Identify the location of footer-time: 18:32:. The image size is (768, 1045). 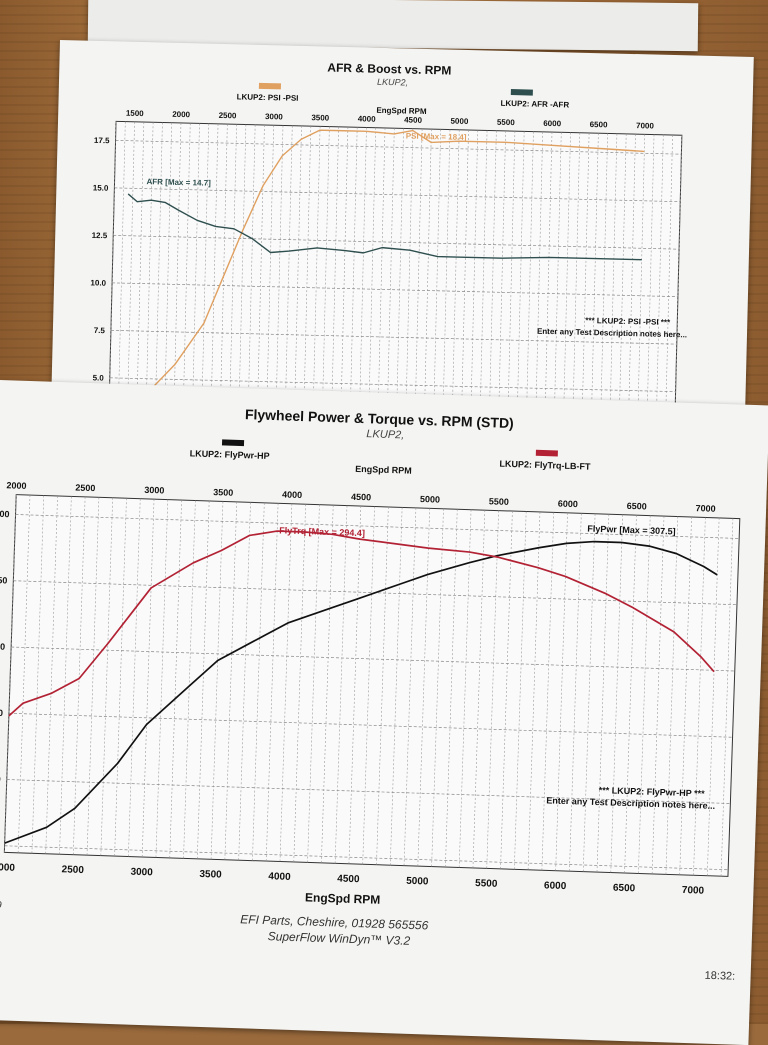
(720, 976).